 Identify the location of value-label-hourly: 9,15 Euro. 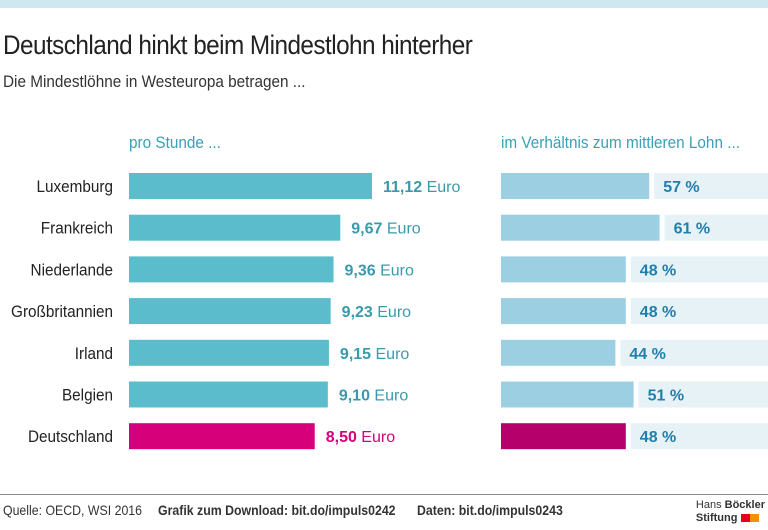
(374, 354).